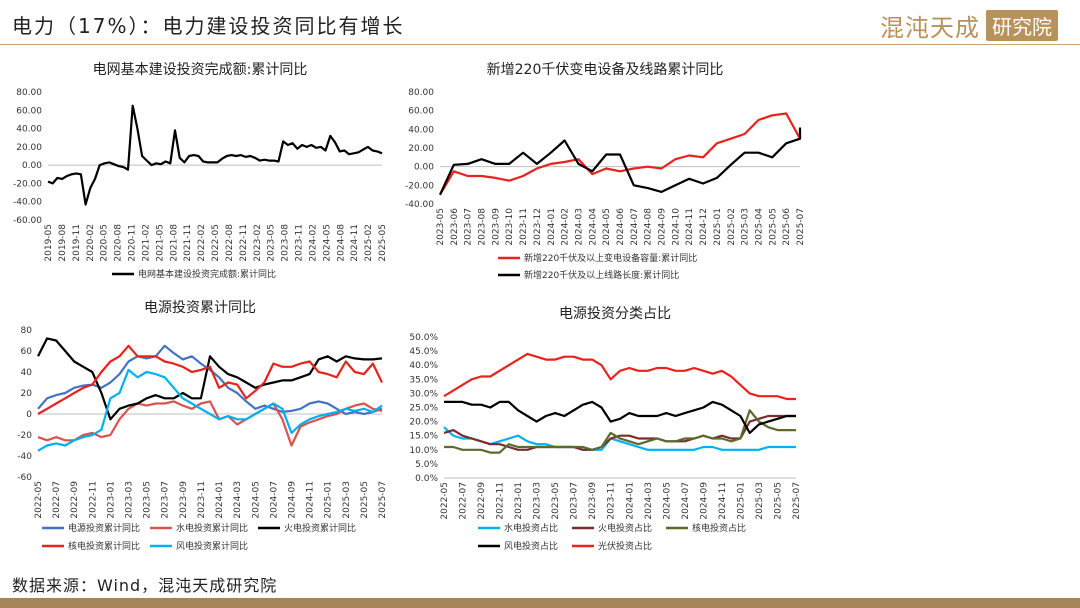  What do you see at coordinates (423, 451) in the screenshot?
I see `y-tick-label: 10.0%` at bounding box center [423, 451].